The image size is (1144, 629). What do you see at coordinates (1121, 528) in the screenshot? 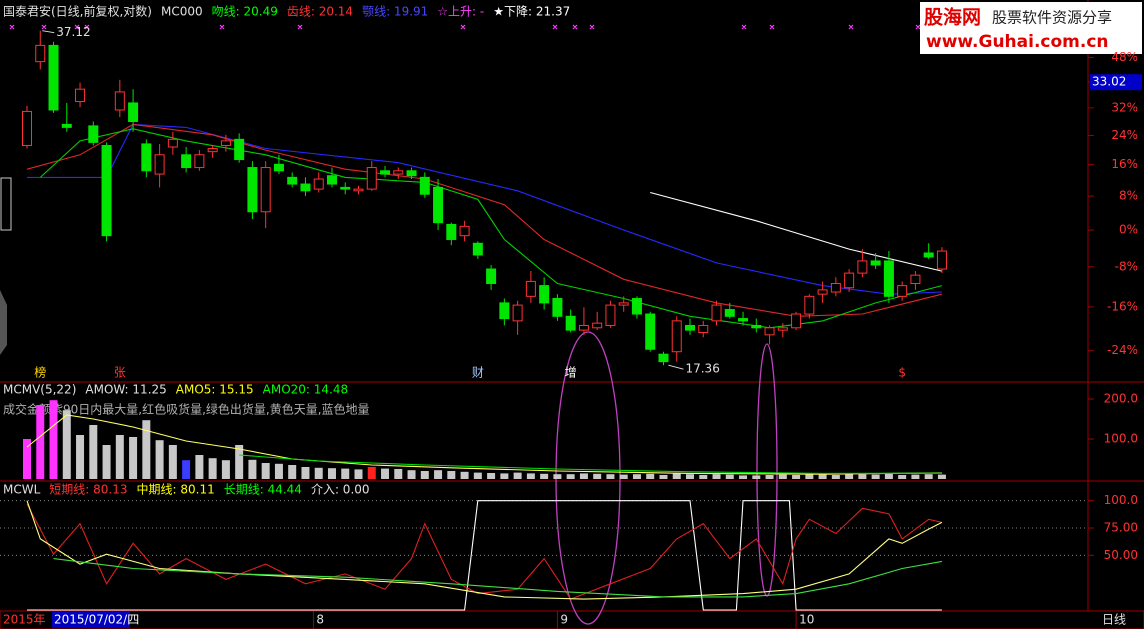
I see `y-tick-label: 75.00` at bounding box center [1121, 528].